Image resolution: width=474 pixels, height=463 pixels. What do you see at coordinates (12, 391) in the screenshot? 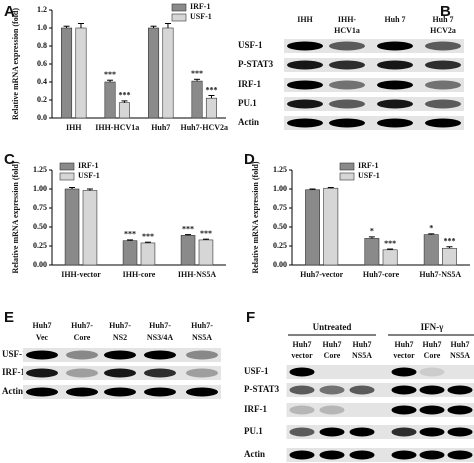
I see `row-label: Actin` at bounding box center [12, 391].